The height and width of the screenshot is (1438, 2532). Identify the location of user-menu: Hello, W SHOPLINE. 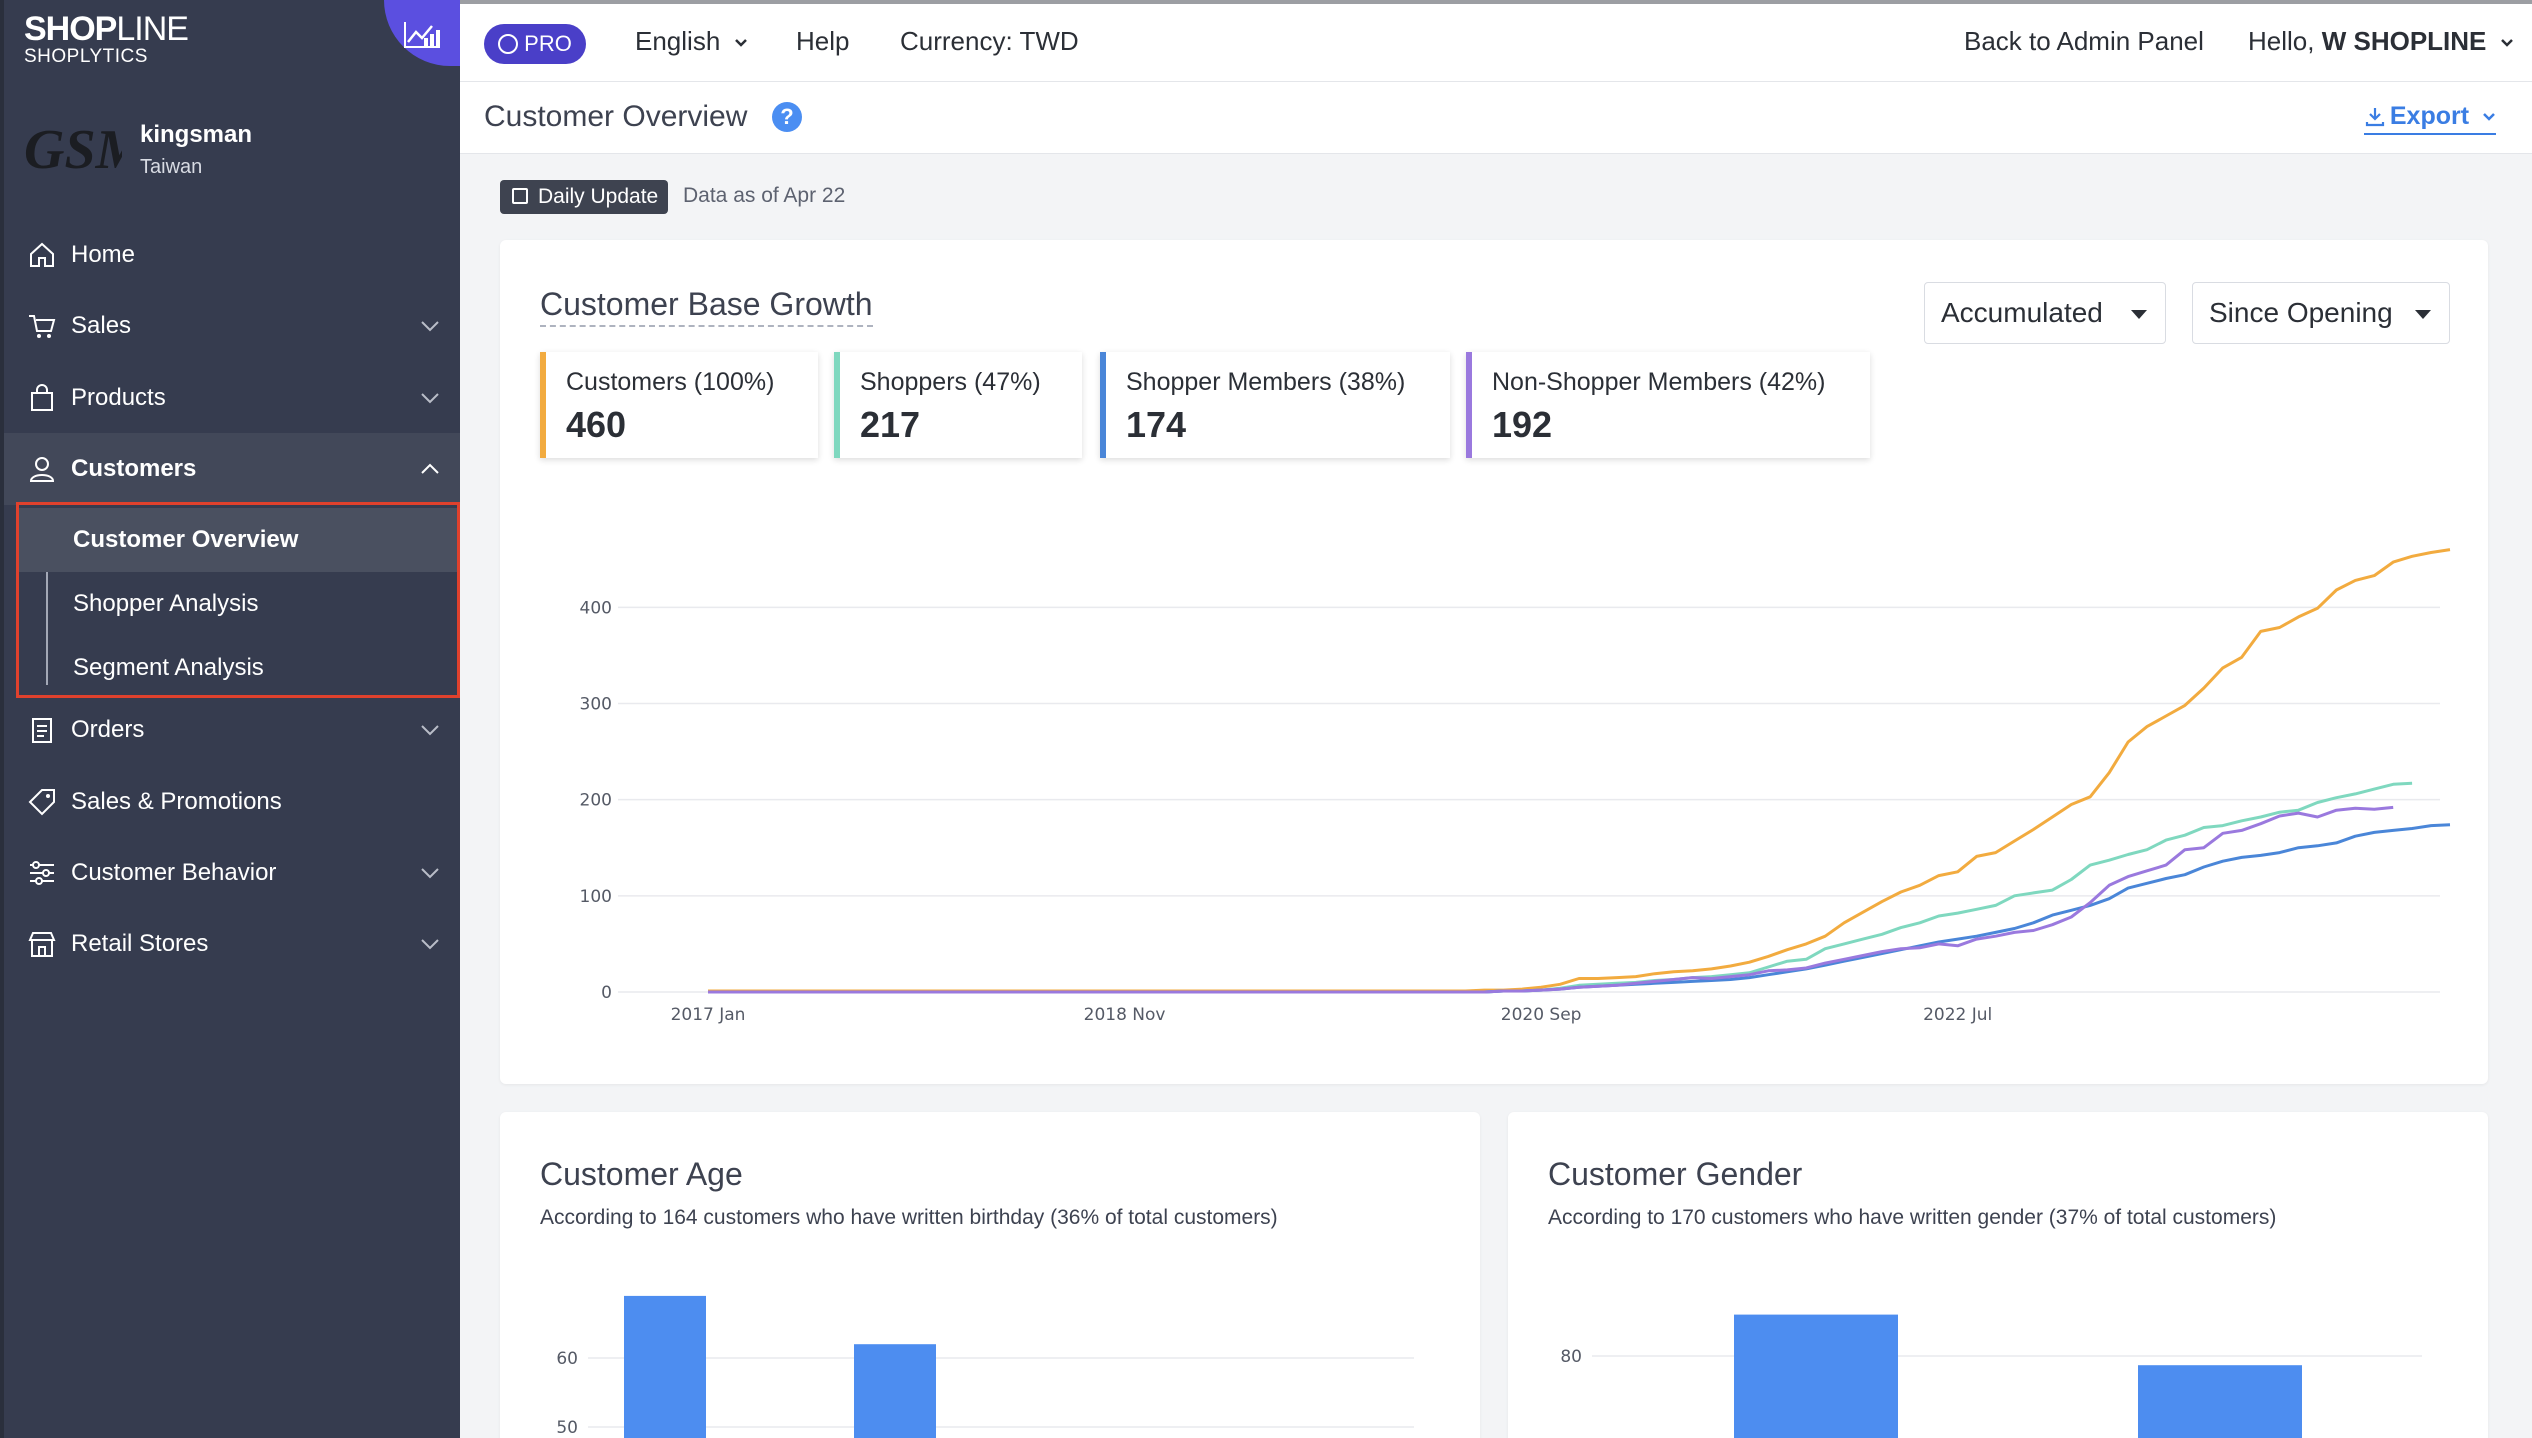
(2381, 41).